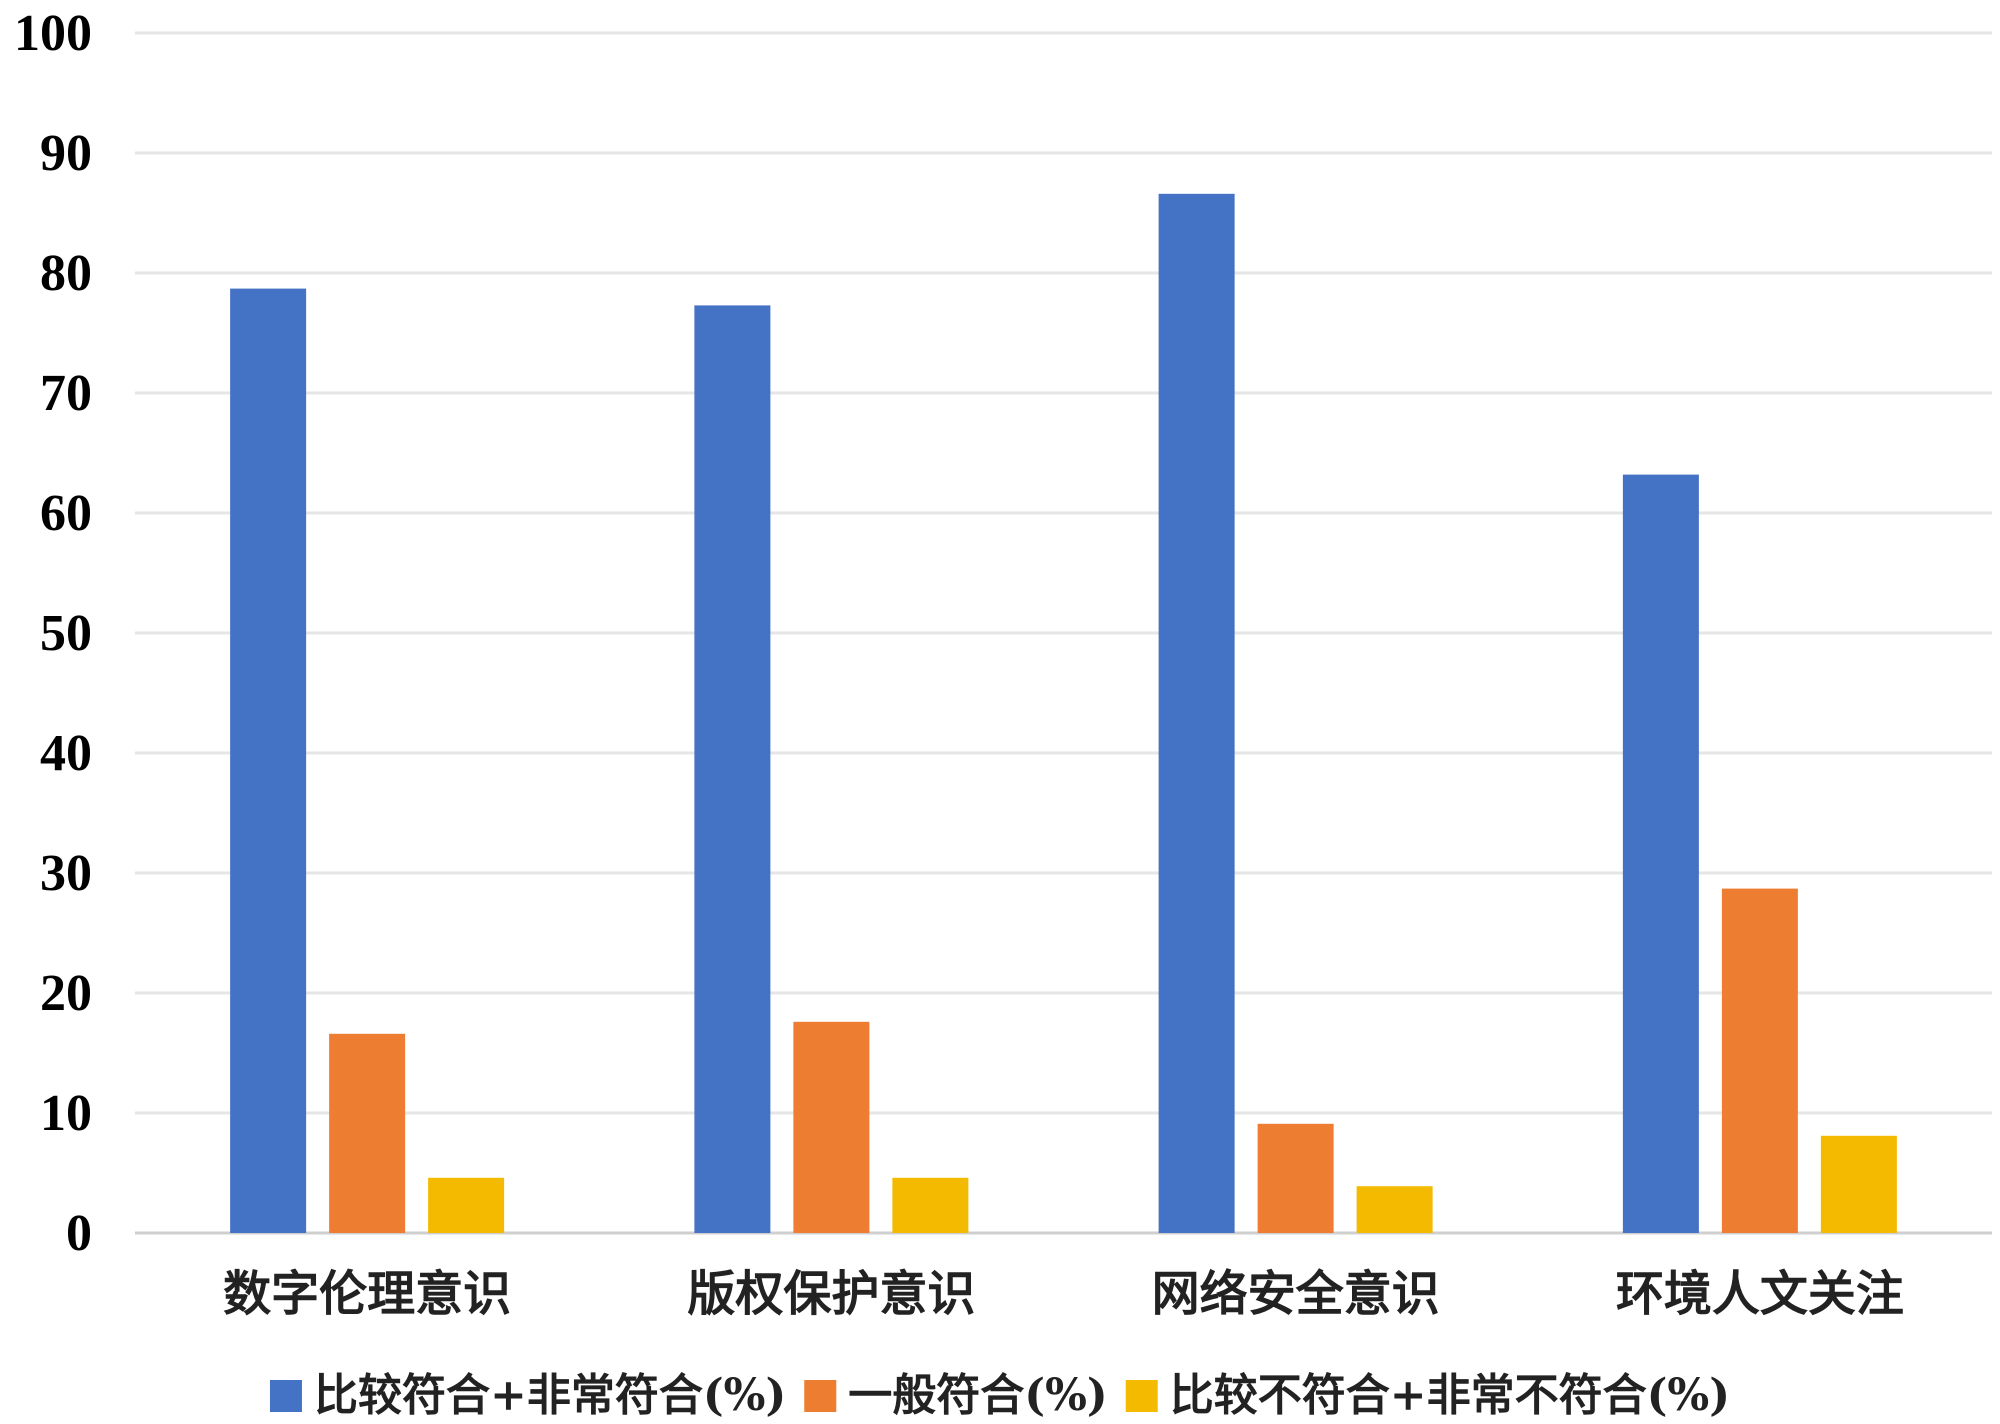 The width and height of the screenshot is (2000, 1424). What do you see at coordinates (1450, 1395) in the screenshot?
I see `legend-label: 比较不符合+非常不符合(%)` at bounding box center [1450, 1395].